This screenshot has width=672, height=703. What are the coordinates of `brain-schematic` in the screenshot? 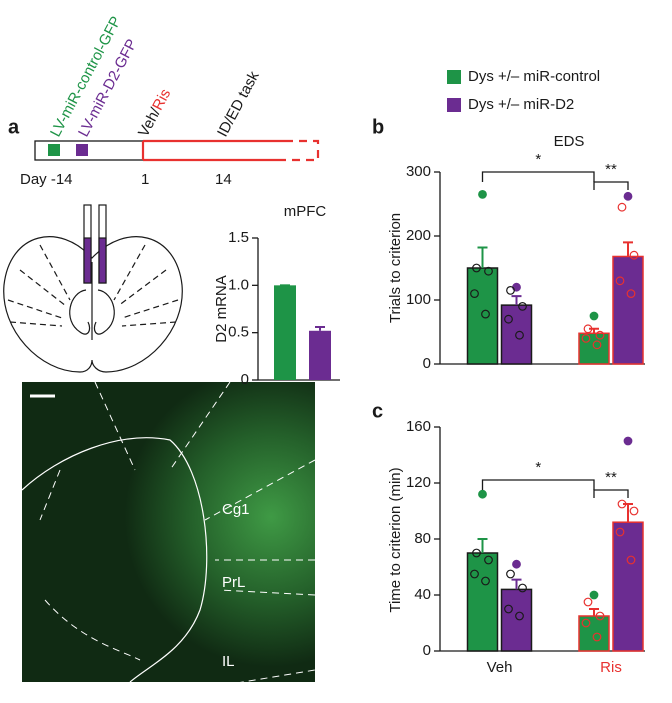 It's located at (93, 288).